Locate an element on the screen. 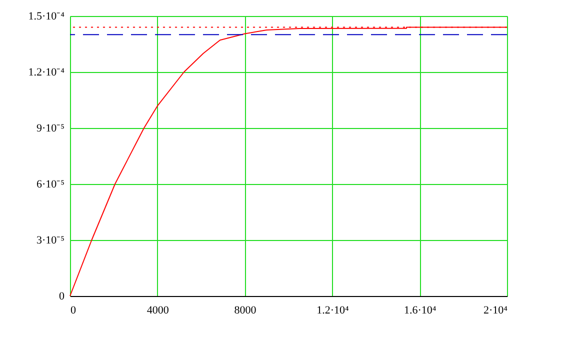  y-tick-label: 1.2·10⁻⁴ is located at coordinates (46, 72).